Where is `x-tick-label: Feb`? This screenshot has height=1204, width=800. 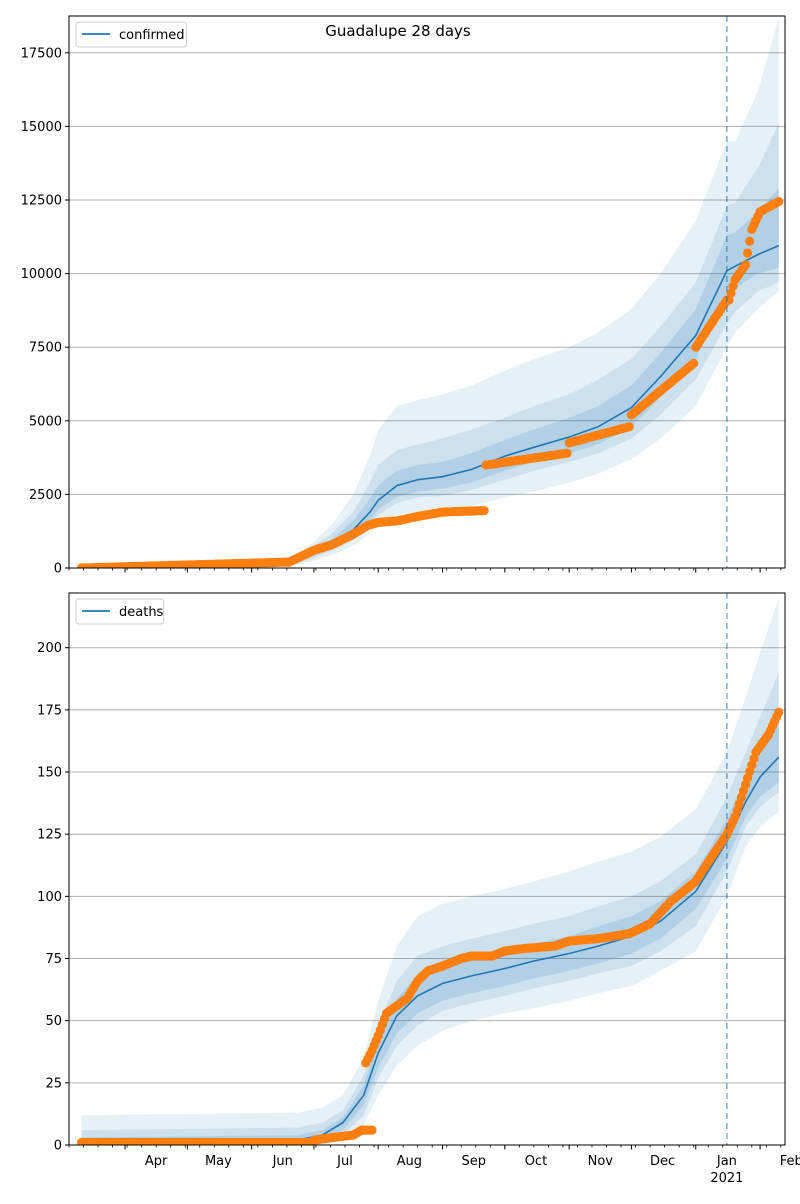
x-tick-label: Feb is located at coordinates (790, 1161).